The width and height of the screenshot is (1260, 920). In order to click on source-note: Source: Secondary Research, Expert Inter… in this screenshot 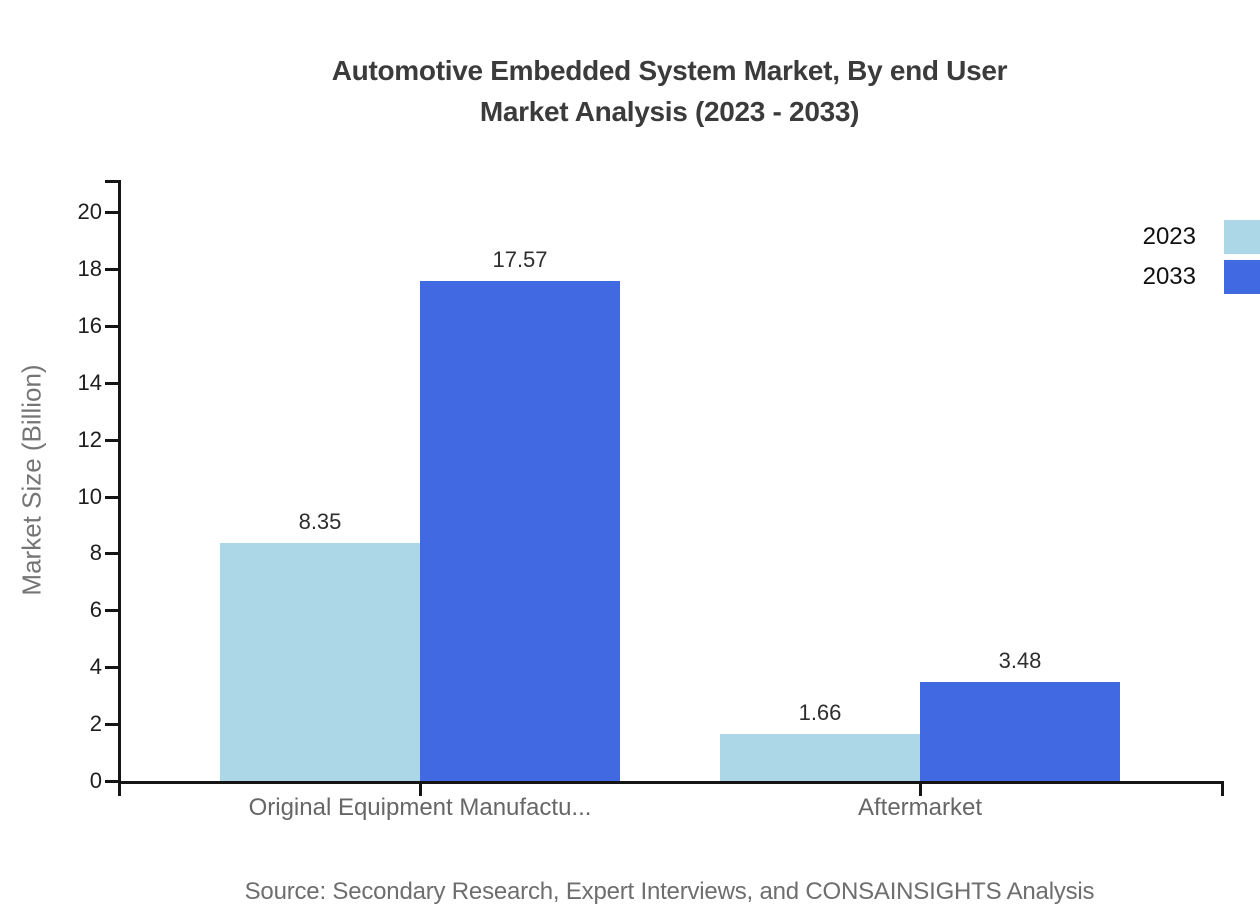, I will do `click(669, 891)`.